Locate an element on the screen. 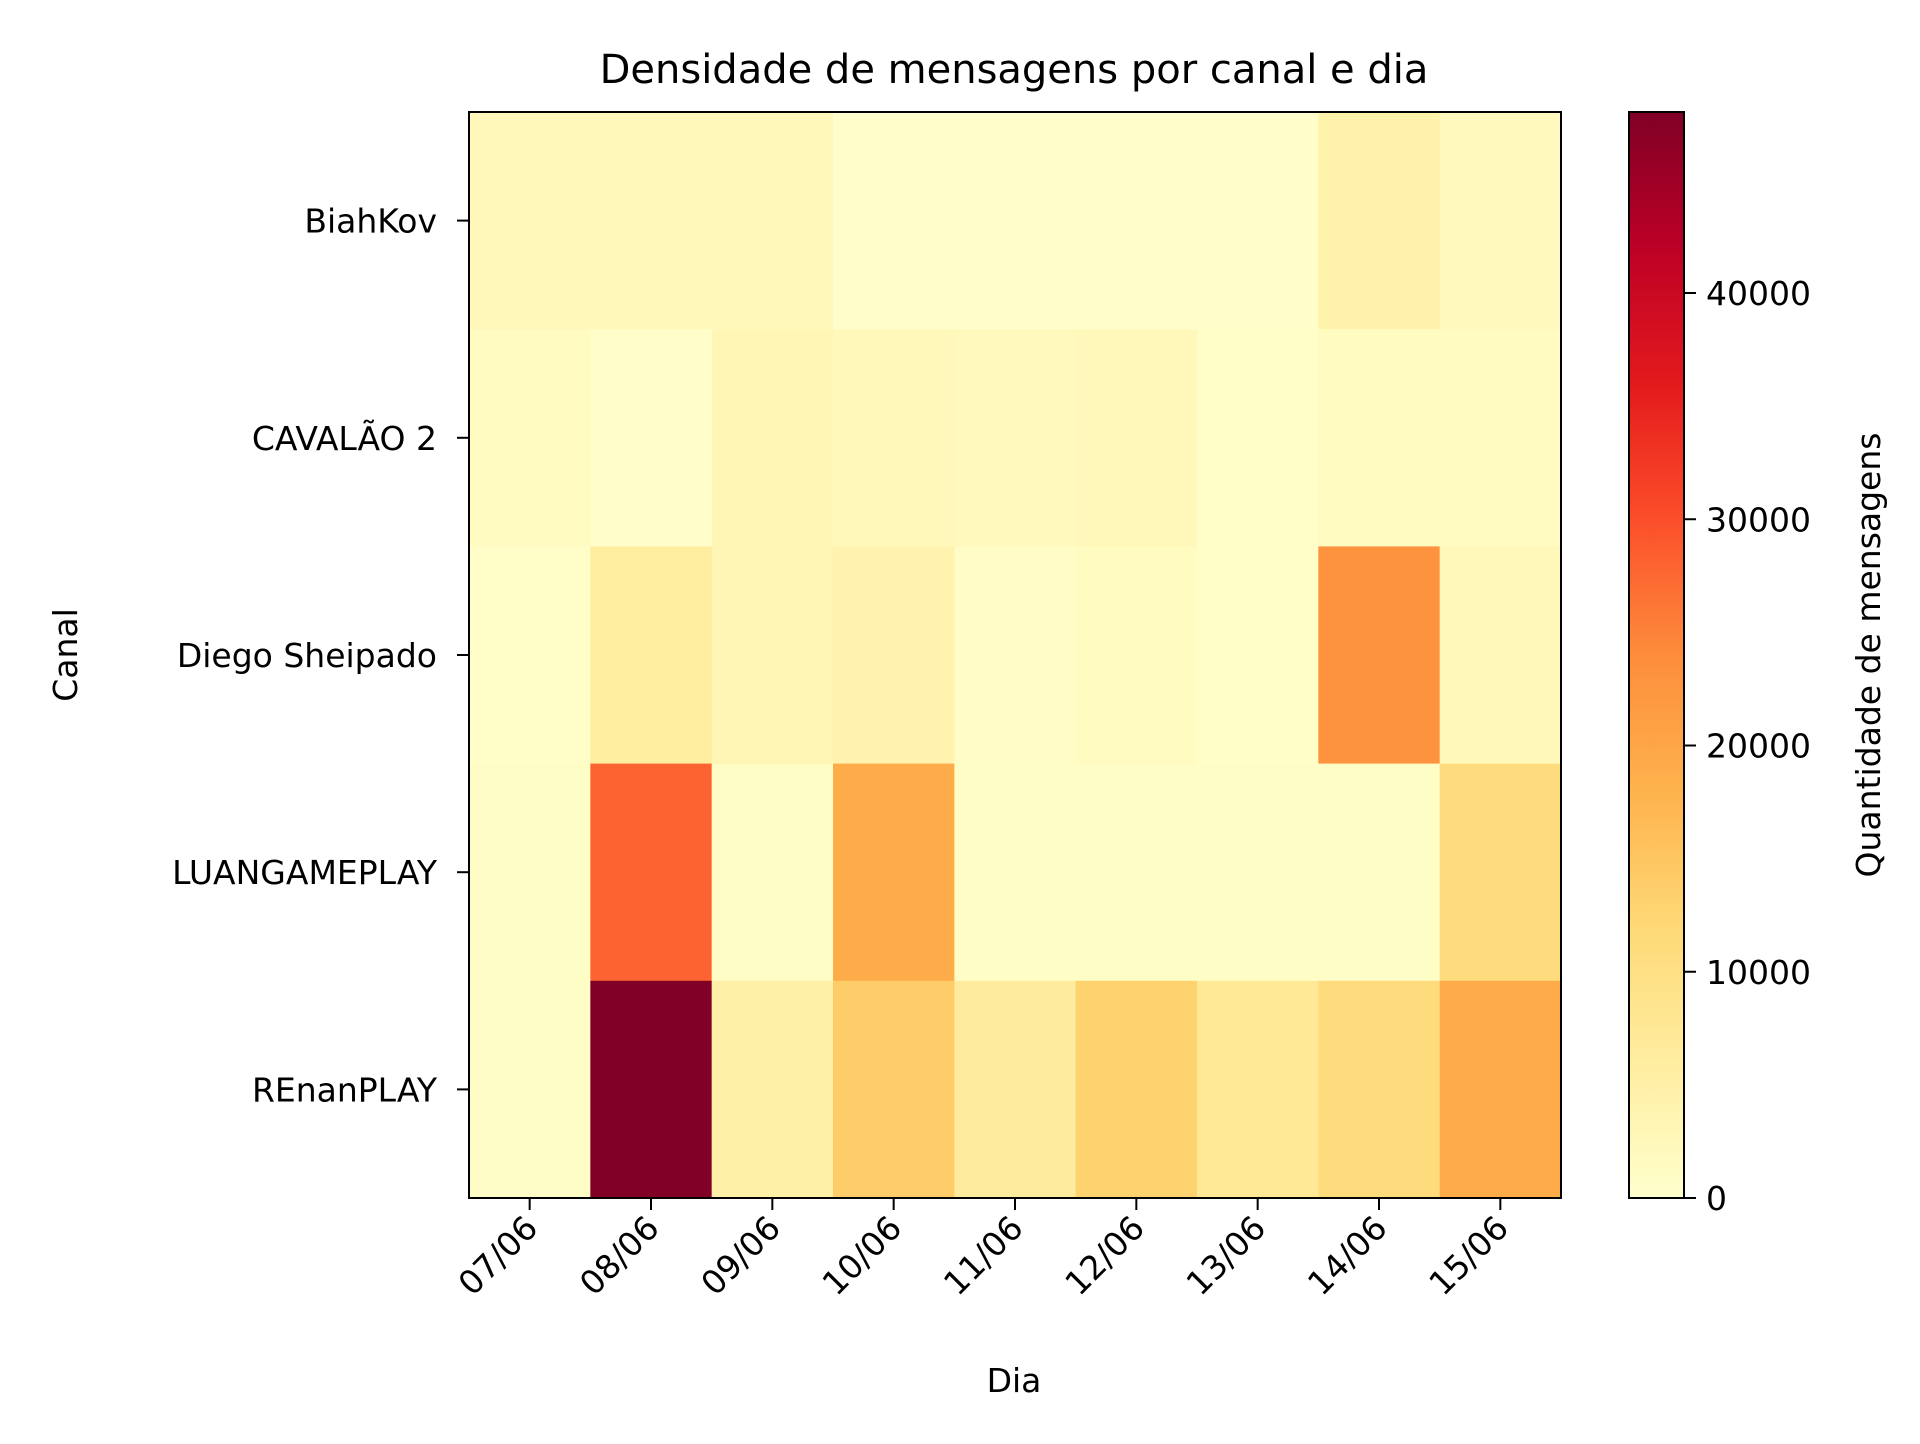  colorbar-ticks: 0 10000 20000 30000 40000 is located at coordinates (1747, 746).